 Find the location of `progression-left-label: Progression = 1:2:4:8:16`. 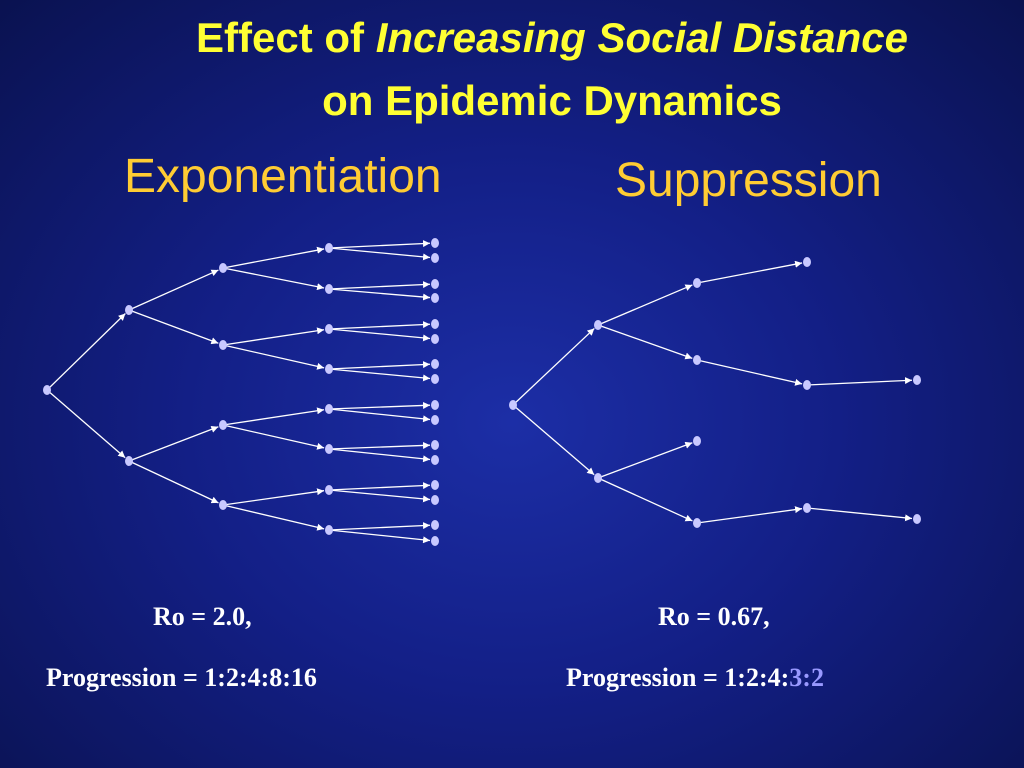

progression-left-label: Progression = 1:2:4:8:16 is located at coordinates (181, 677).